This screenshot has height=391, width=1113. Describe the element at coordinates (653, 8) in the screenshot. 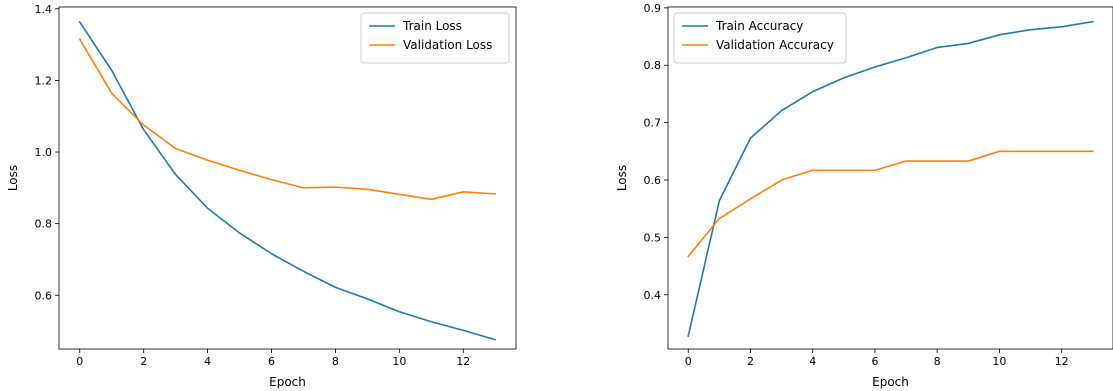

I see `y-tick-label: 0.9` at that location.